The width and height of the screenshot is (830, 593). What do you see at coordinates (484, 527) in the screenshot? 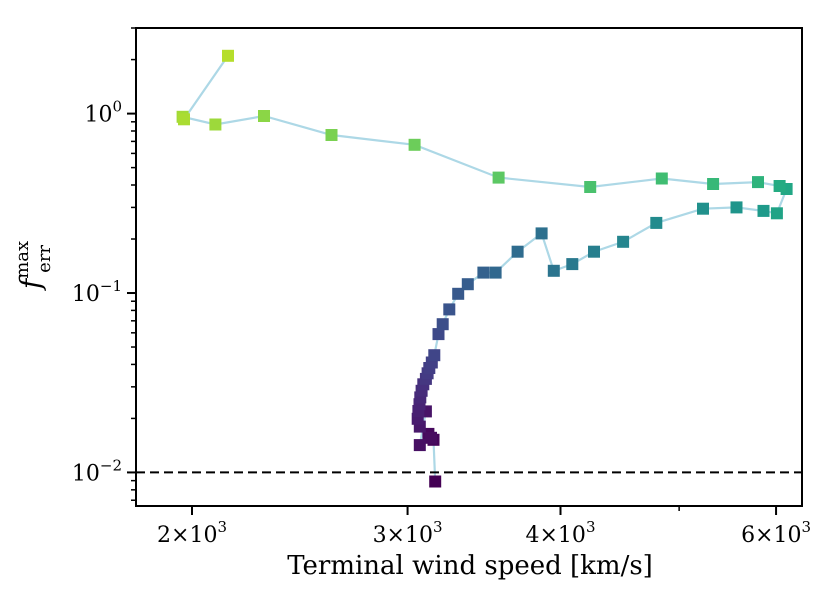
I see `x-axis: 2×103 3×103 4×103 6×103` at bounding box center [484, 527].